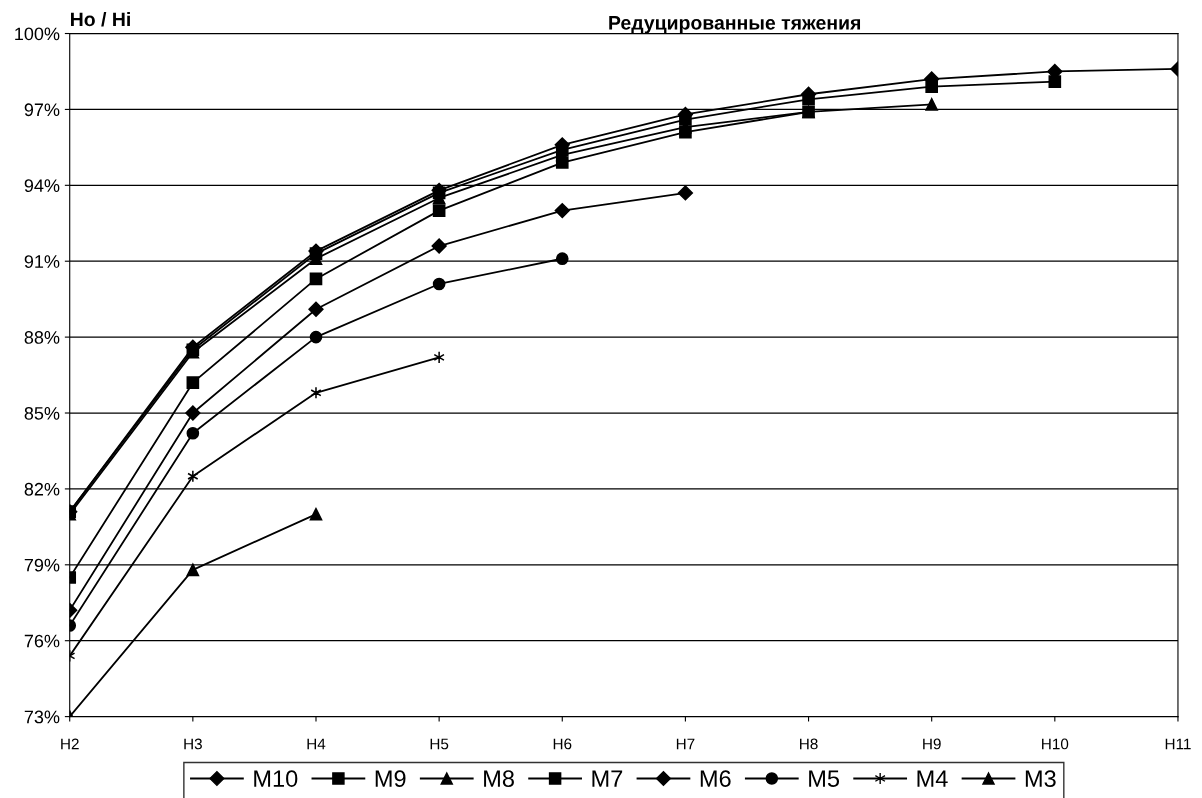  I want to click on y-tick-label: 76%, so click(42, 641).